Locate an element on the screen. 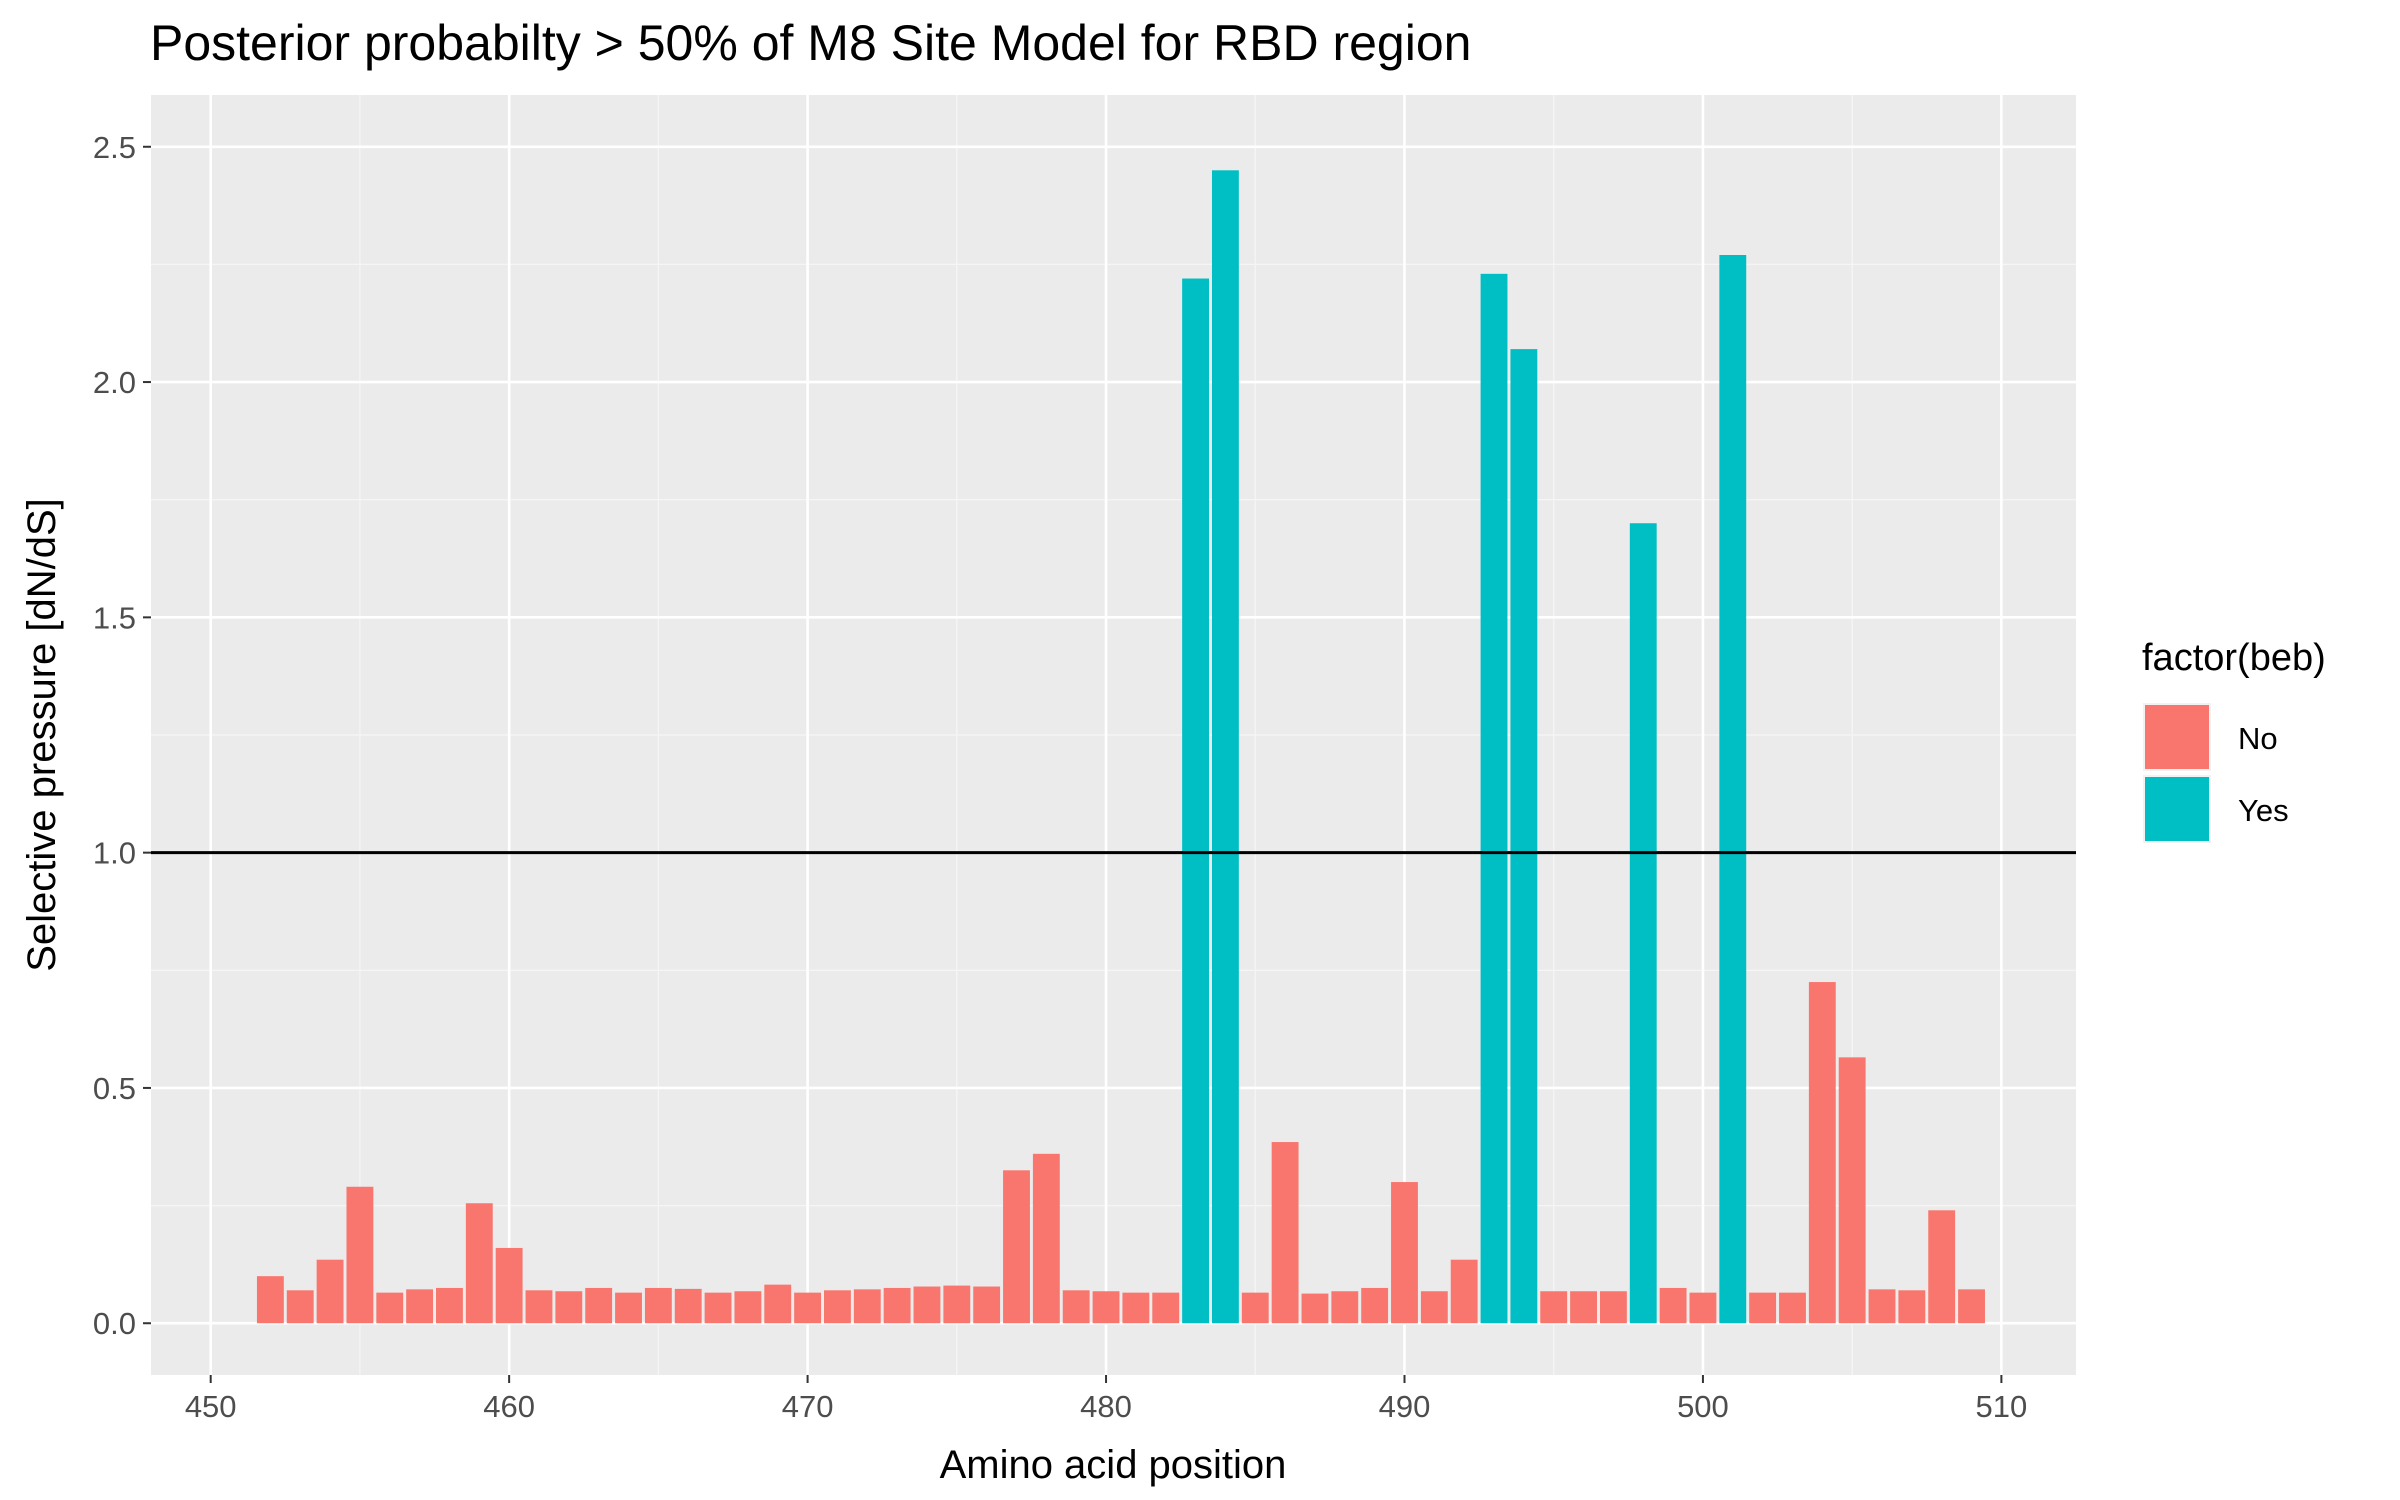 The width and height of the screenshot is (2400, 1500). x-axis-title: Amino acid position is located at coordinates (1113, 1465).